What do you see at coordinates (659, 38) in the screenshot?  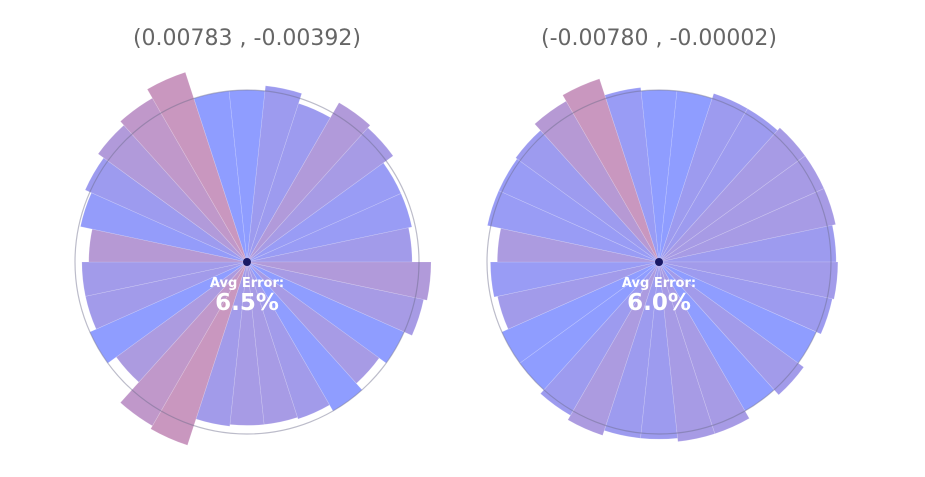 I see `chart-title: (-0.00780 , -0.00002)` at bounding box center [659, 38].